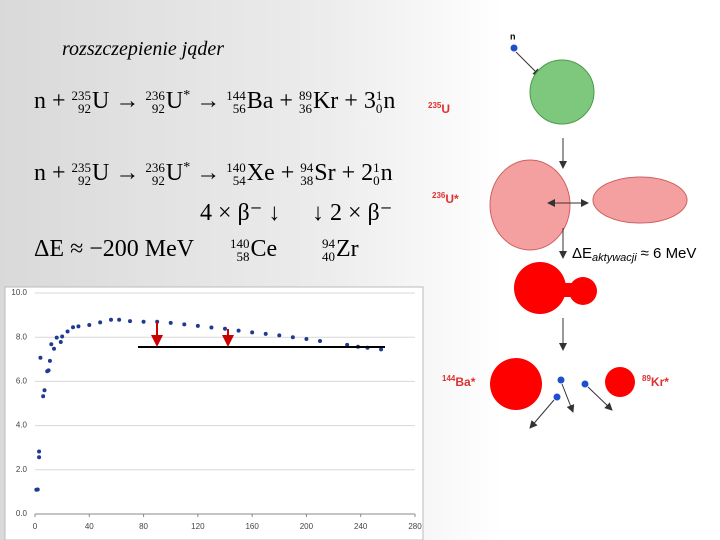 This screenshot has height=540, width=720. I want to click on y-tick-label: 2.0, so click(22, 469).